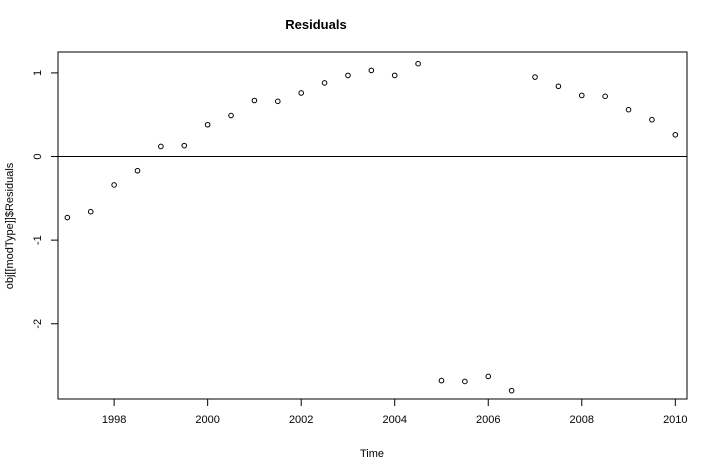 This screenshot has height=472, width=701. What do you see at coordinates (394, 420) in the screenshot?
I see `x-tick-label: 2004` at bounding box center [394, 420].